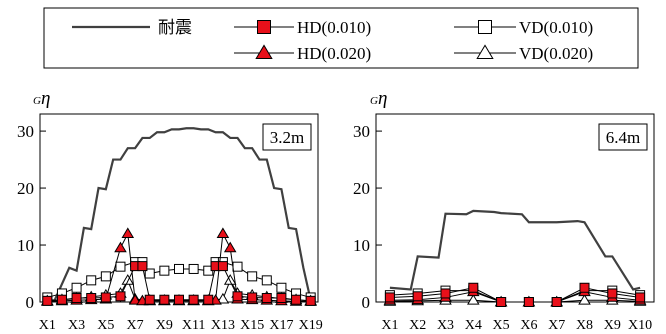 The width and height of the screenshot is (666, 334). I want to click on legend-item: VD(0.010), so click(523, 27).